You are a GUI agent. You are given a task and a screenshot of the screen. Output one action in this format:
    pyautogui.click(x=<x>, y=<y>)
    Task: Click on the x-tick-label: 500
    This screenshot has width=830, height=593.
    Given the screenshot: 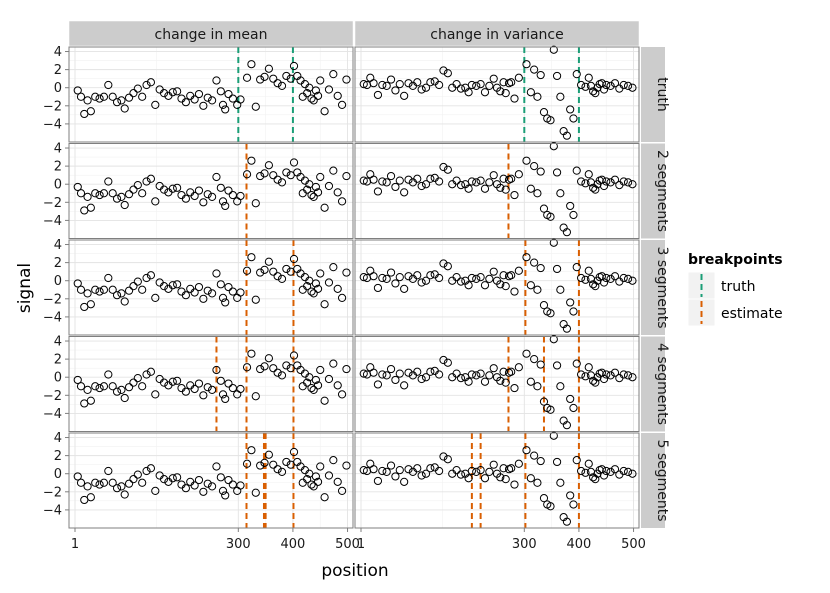 What is the action you would take?
    pyautogui.click(x=347, y=544)
    